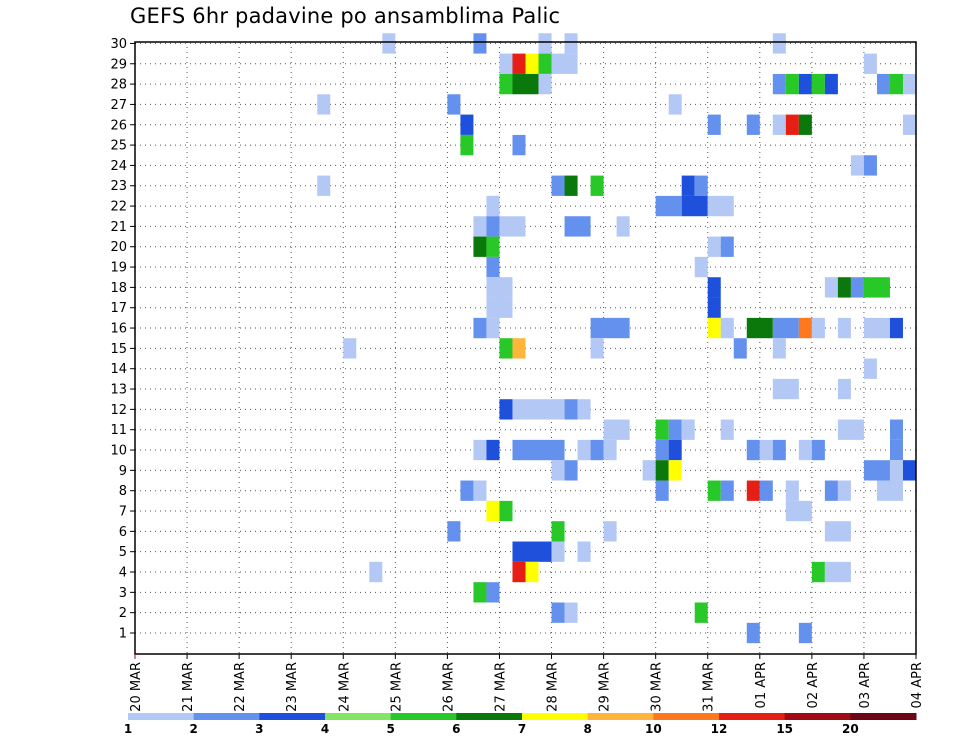 The image size is (960, 742). What do you see at coordinates (118, 85) in the screenshot?
I see `y-tick-label: 28` at bounding box center [118, 85].